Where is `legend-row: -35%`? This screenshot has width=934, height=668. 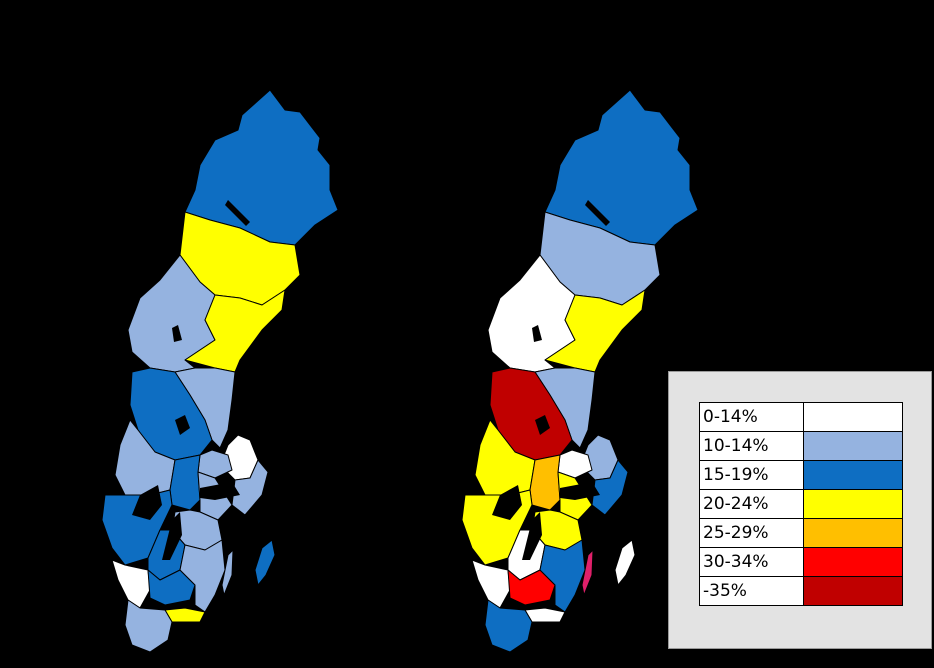
legend-row: -35% is located at coordinates (801, 591).